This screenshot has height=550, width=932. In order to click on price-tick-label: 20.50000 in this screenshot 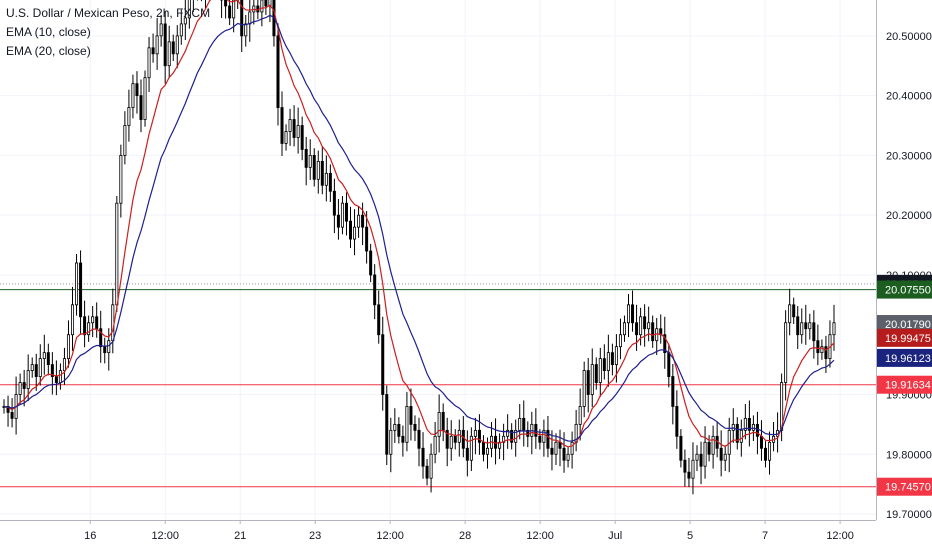, I will do `click(909, 37)`.